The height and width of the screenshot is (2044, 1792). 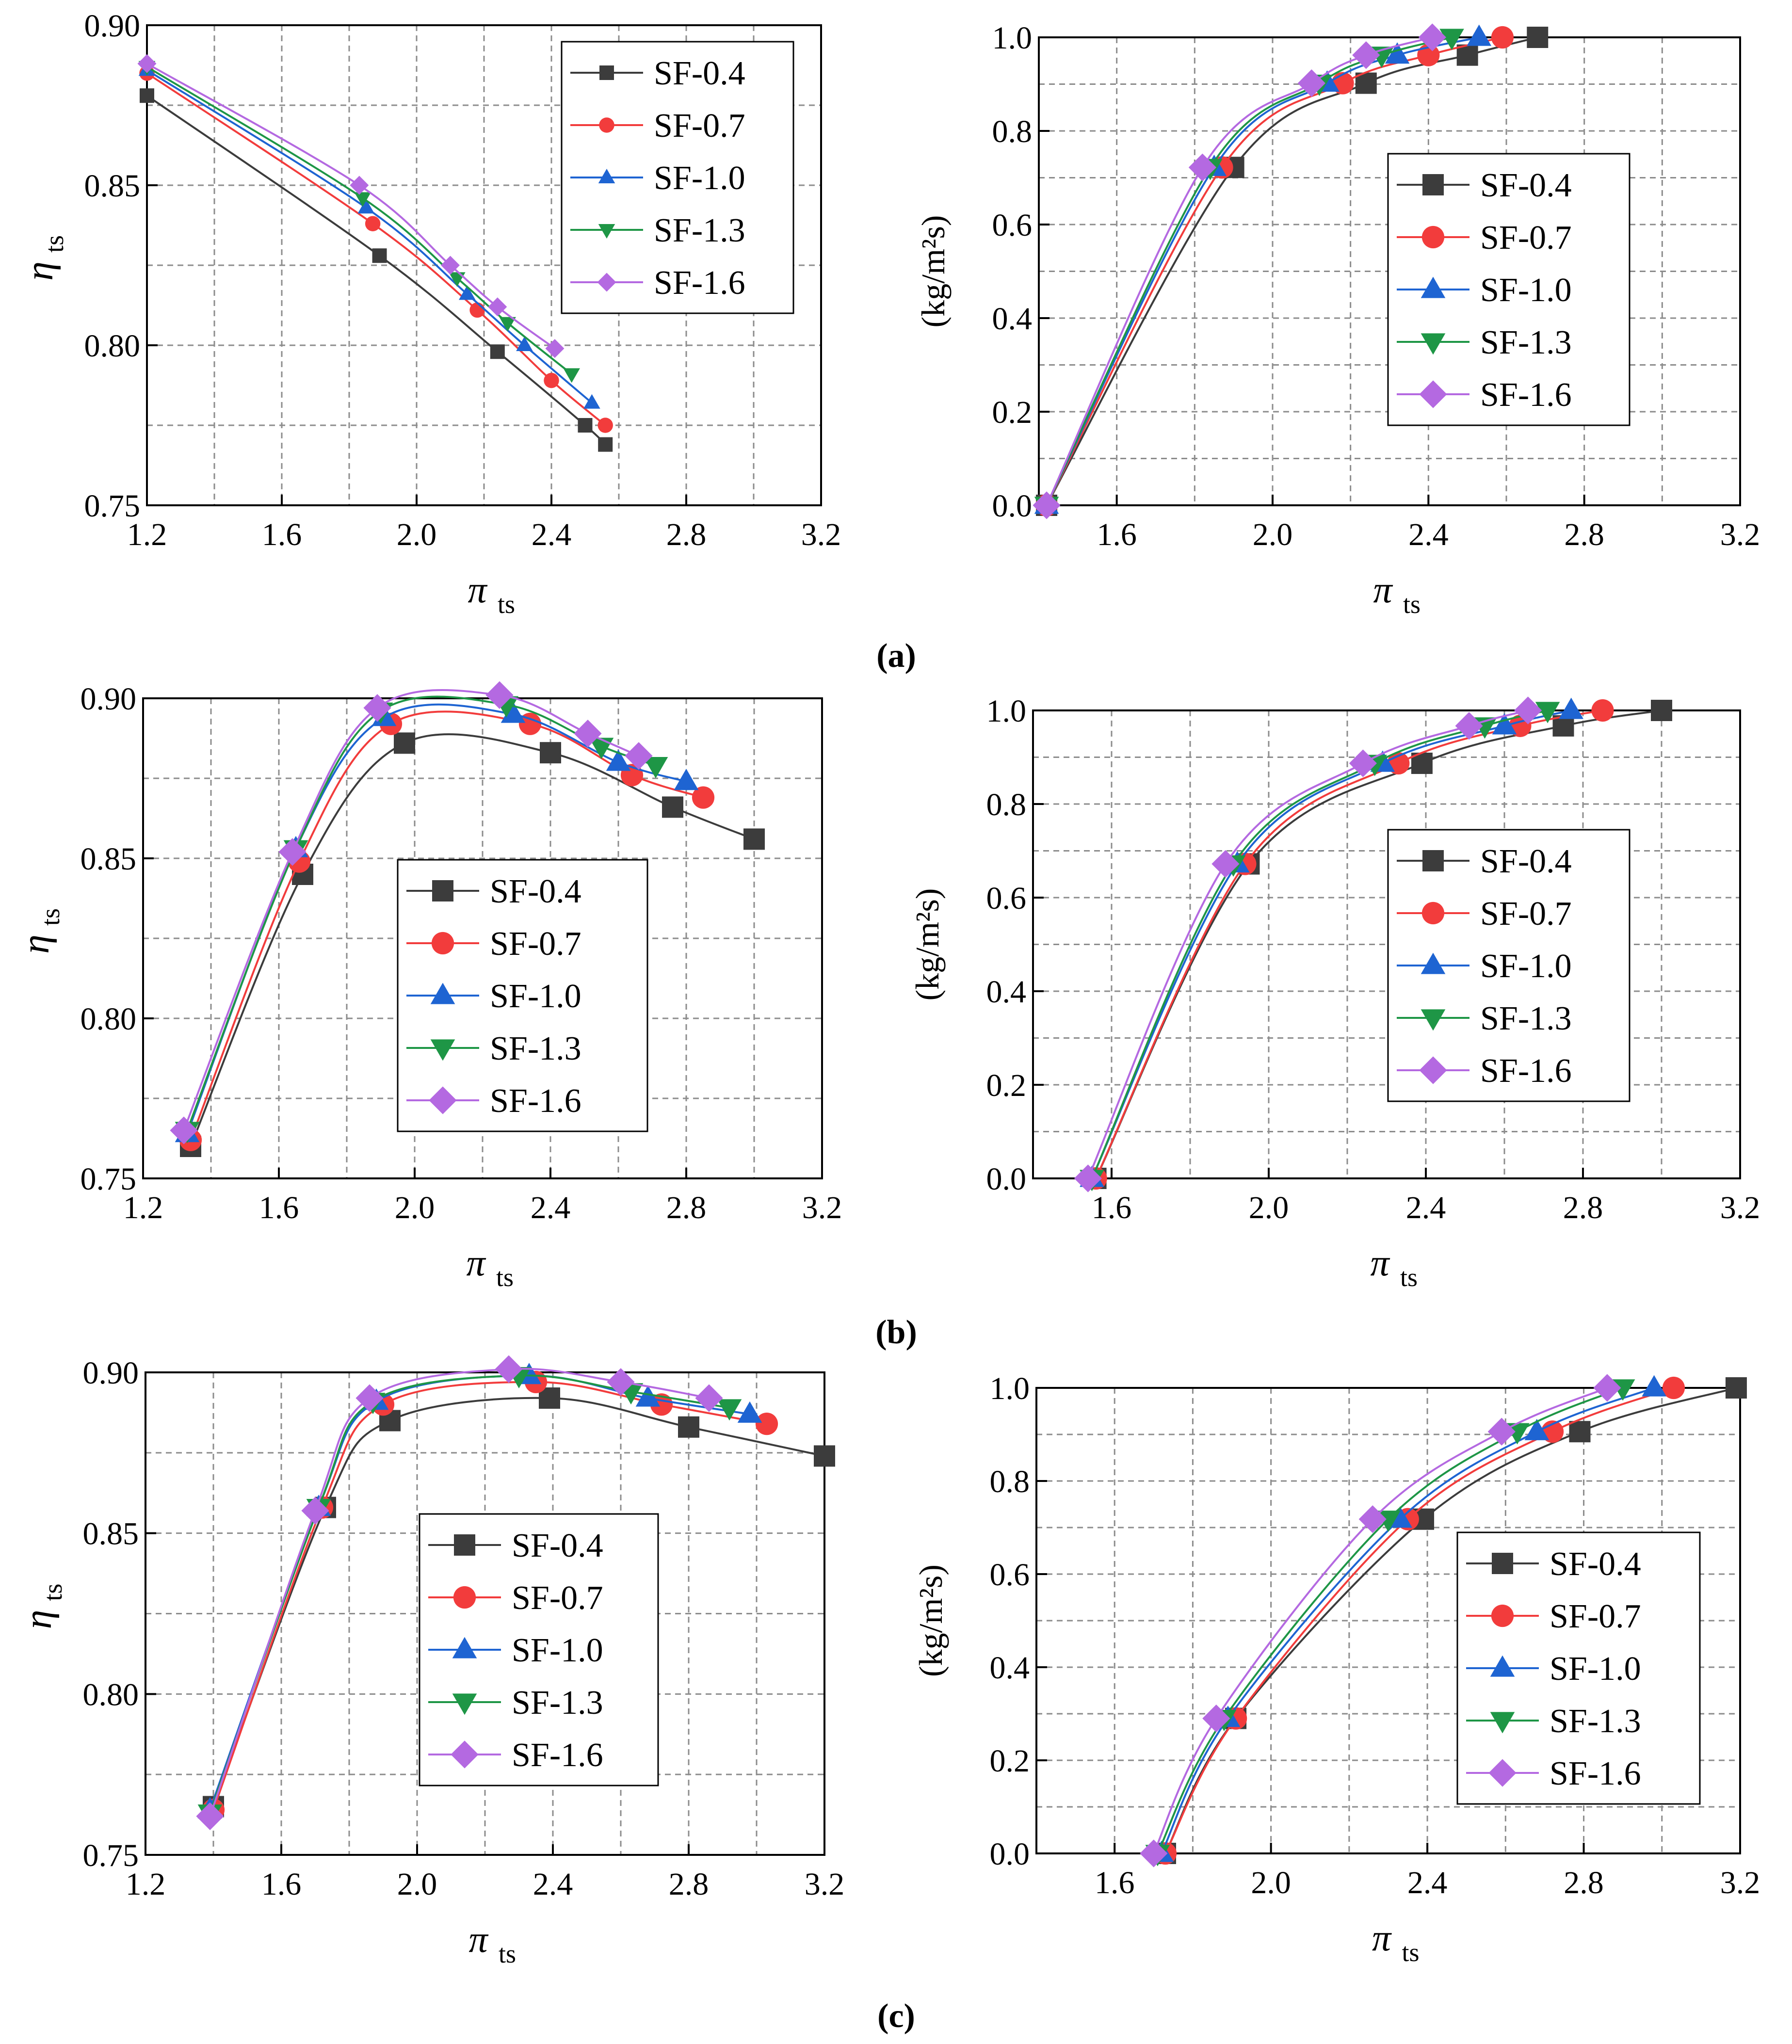 I want to click on x-tick-label: 2.0, so click(x=1273, y=534).